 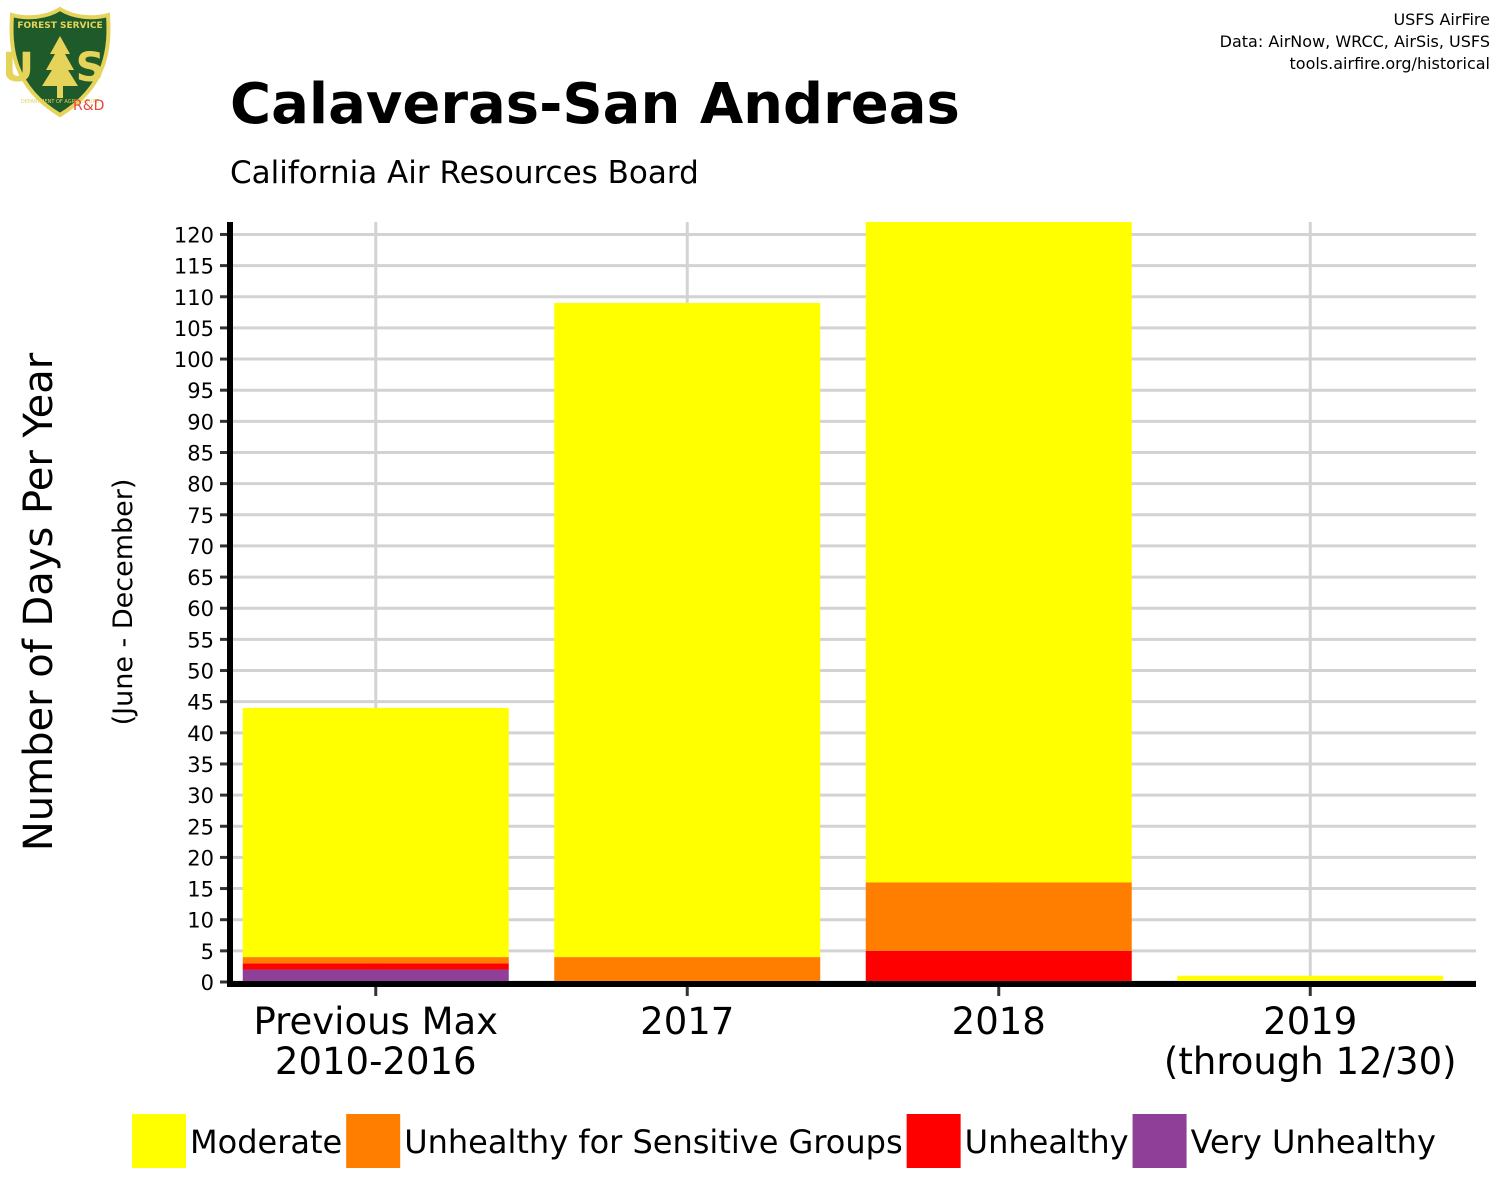 What do you see at coordinates (653, 1142) in the screenshot?
I see `legend-label: Unhealthy for Sensitive Groups` at bounding box center [653, 1142].